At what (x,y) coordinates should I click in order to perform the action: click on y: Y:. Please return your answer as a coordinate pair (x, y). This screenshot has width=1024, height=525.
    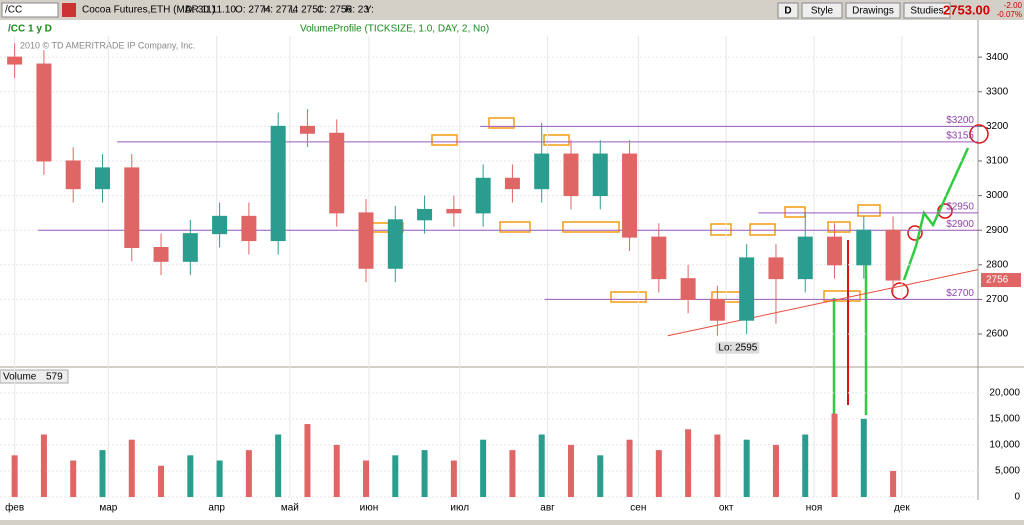
    Looking at the image, I should click on (369, 10).